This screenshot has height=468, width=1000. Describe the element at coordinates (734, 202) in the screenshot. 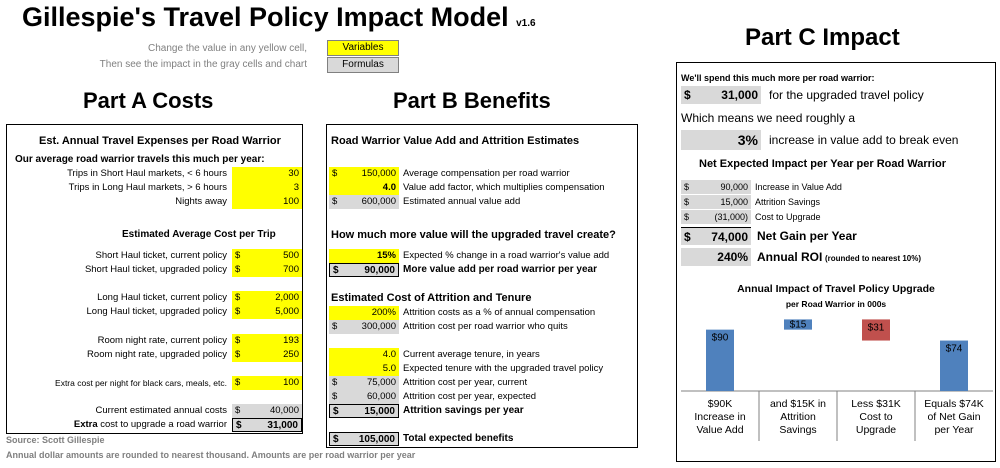

I see `attr-sav-value: 15,000` at that location.